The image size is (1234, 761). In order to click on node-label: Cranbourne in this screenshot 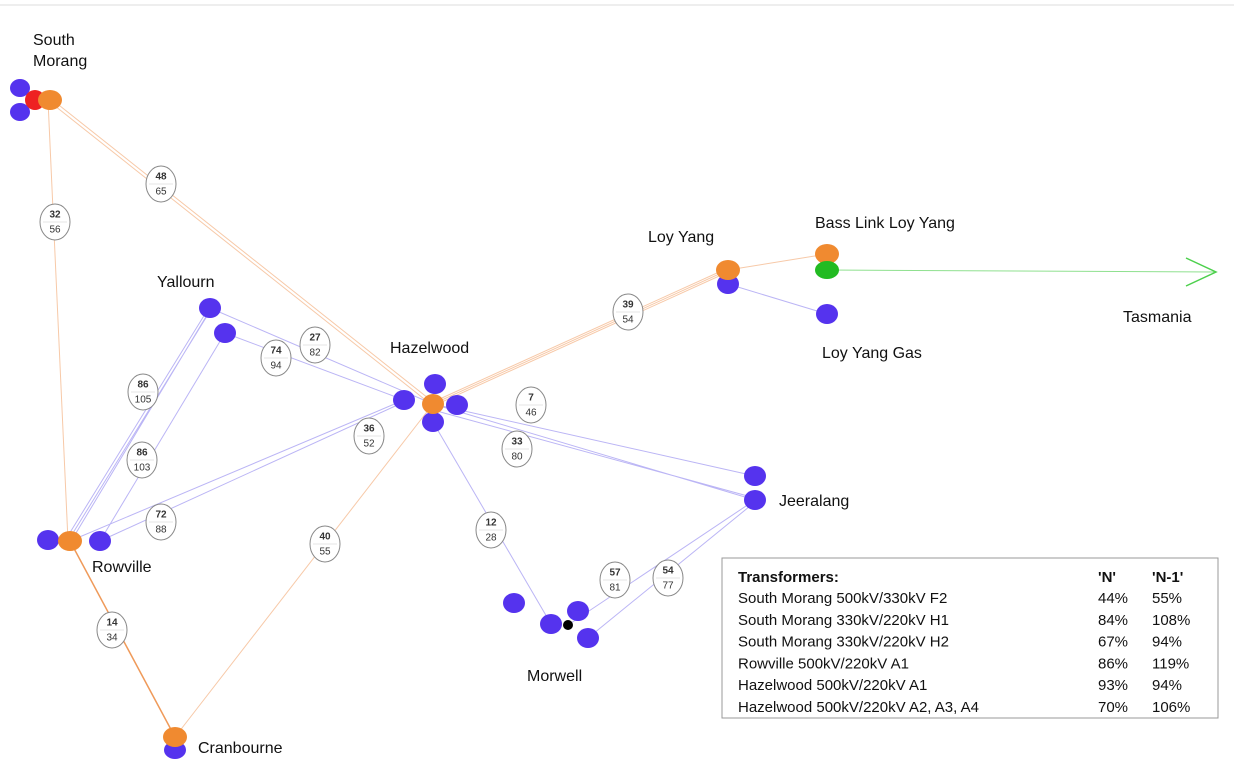, I will do `click(240, 748)`.